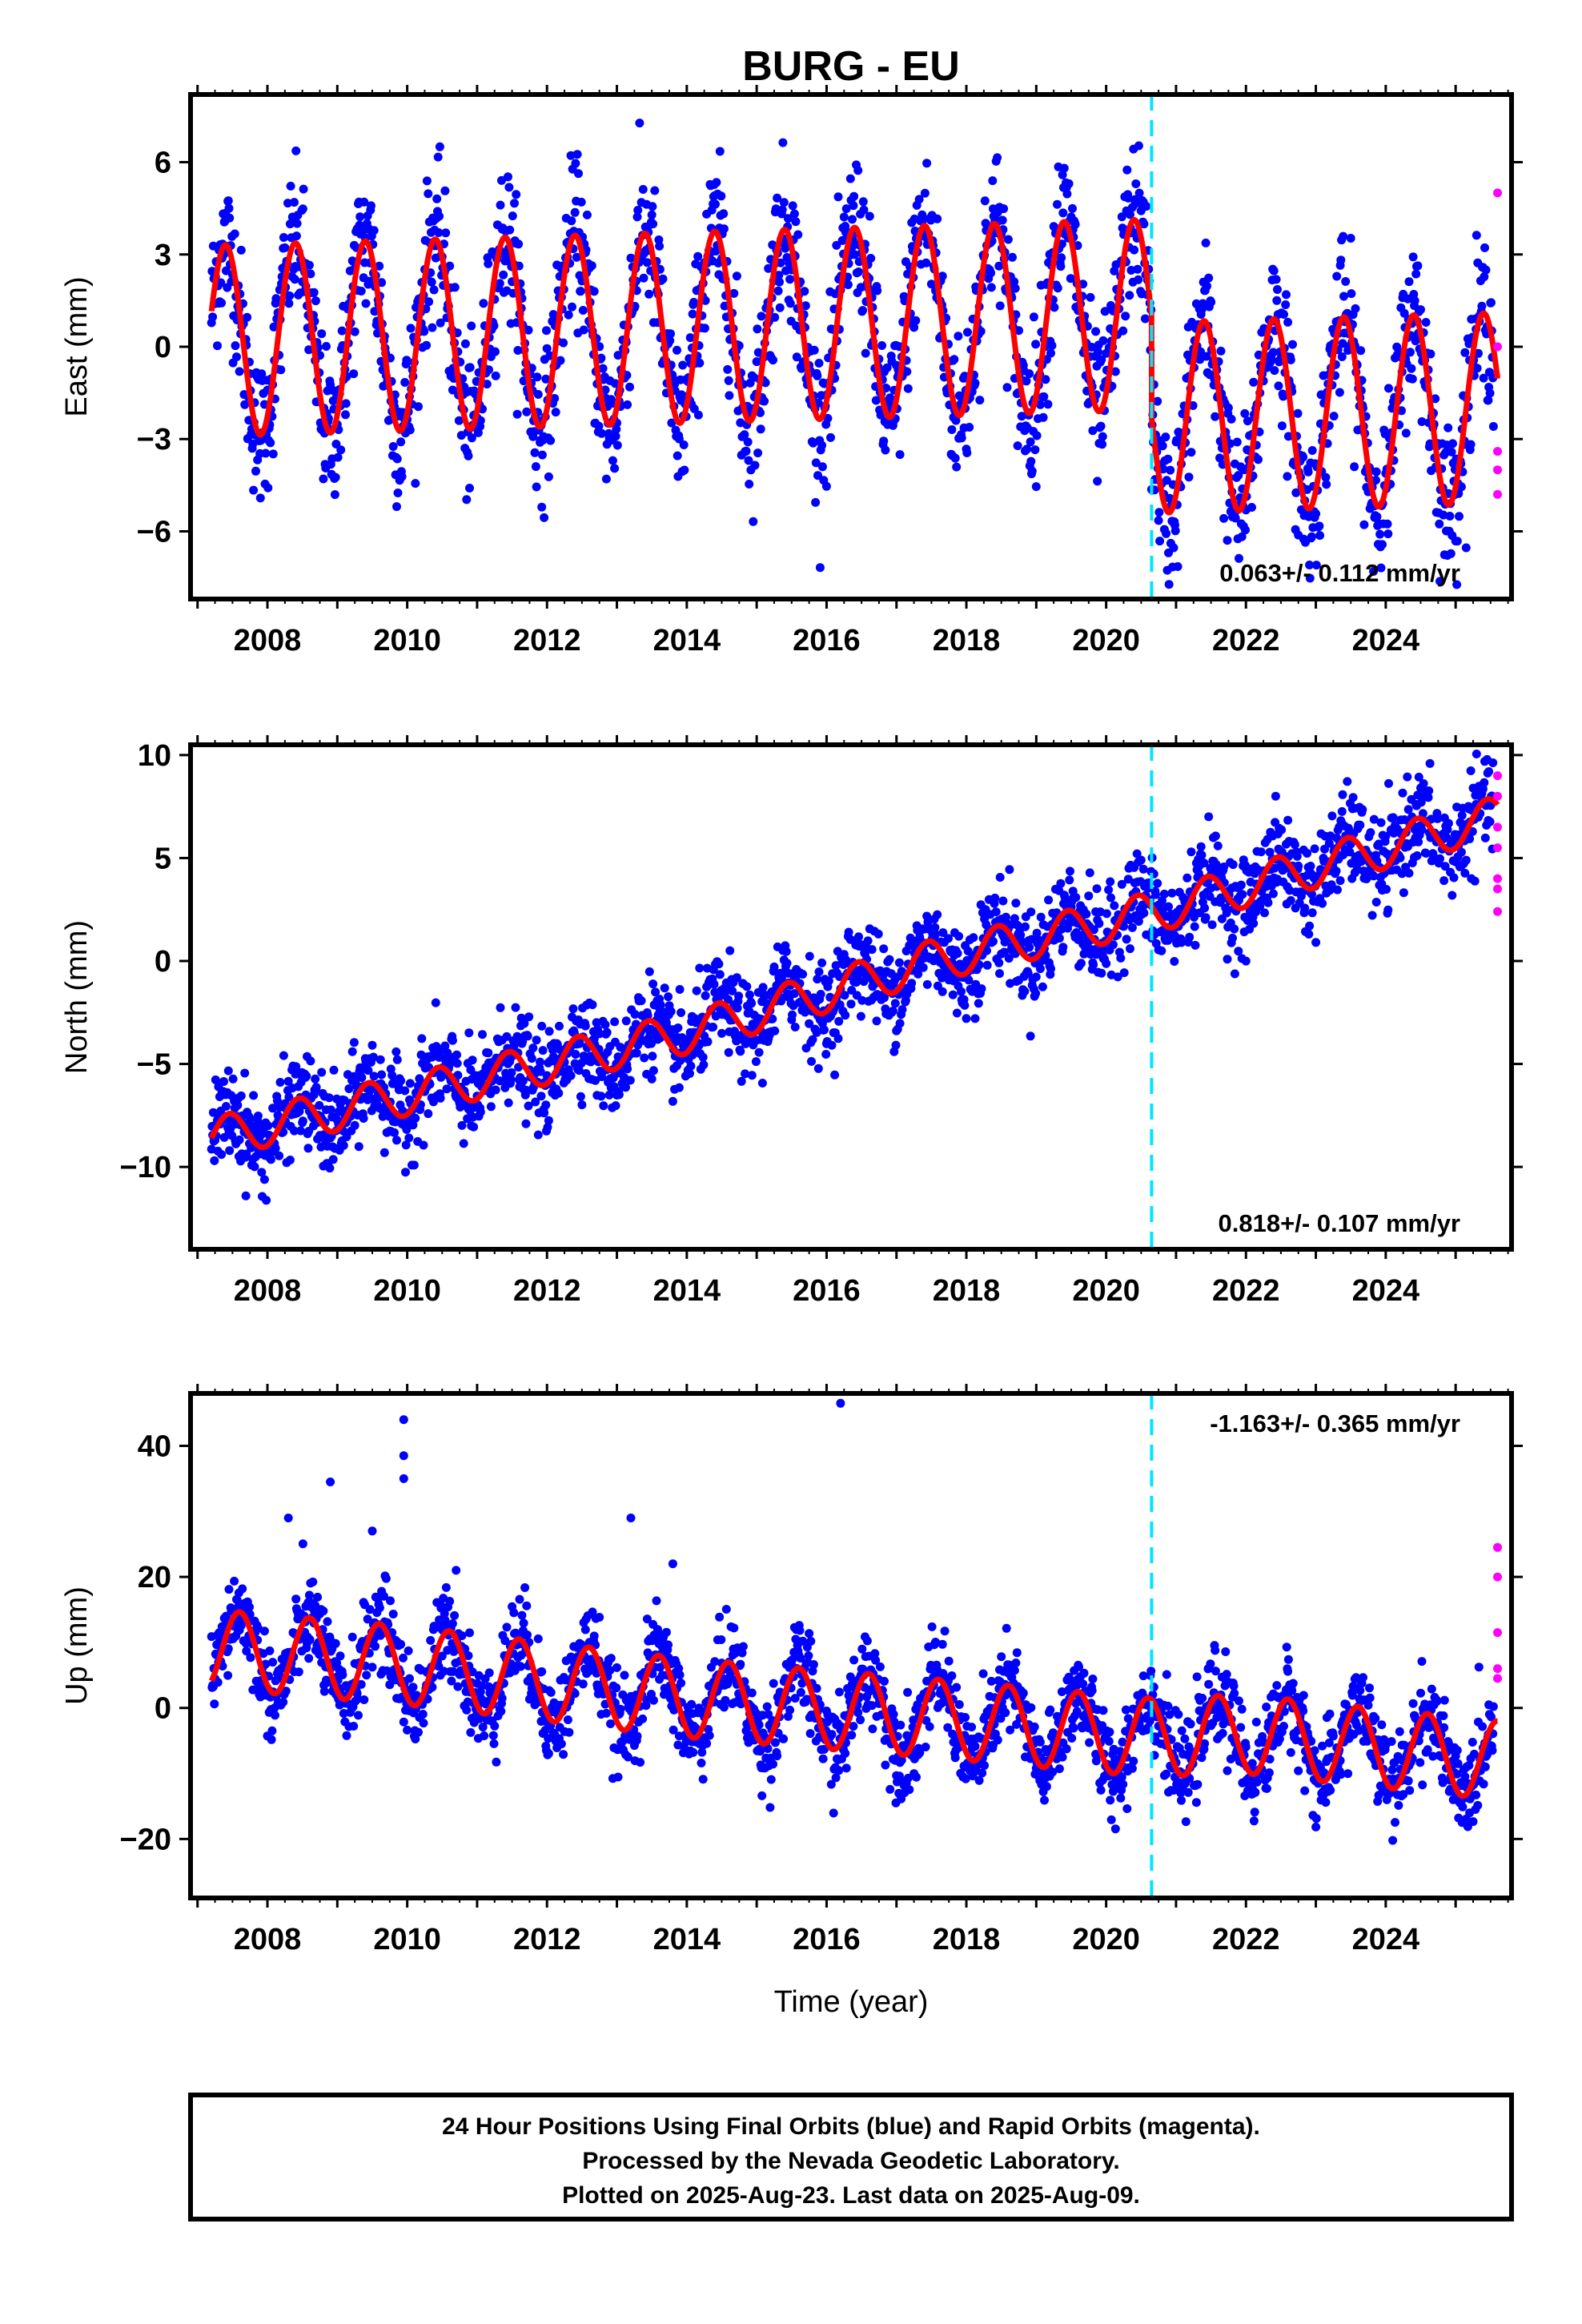 This screenshot has width=1582, height=2324. Describe the element at coordinates (154, 532) in the screenshot. I see `y-tick-label: −6` at that location.